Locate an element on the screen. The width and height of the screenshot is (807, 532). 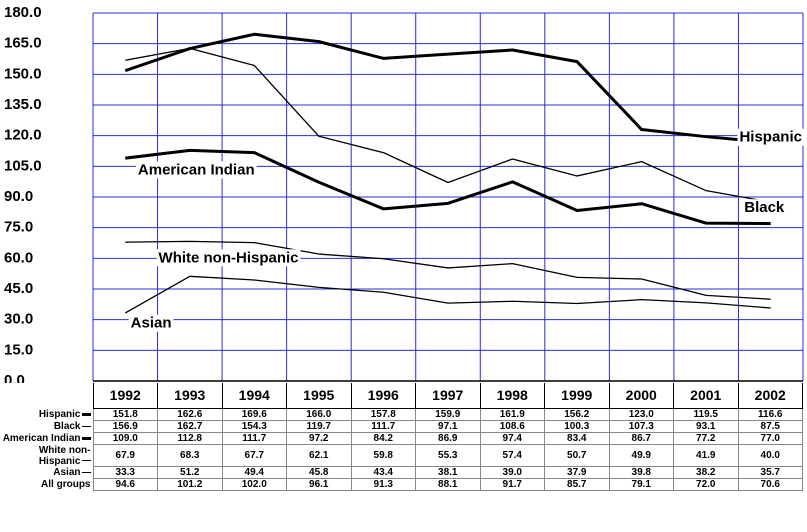
table-cell: 37.9 is located at coordinates (577, 472).